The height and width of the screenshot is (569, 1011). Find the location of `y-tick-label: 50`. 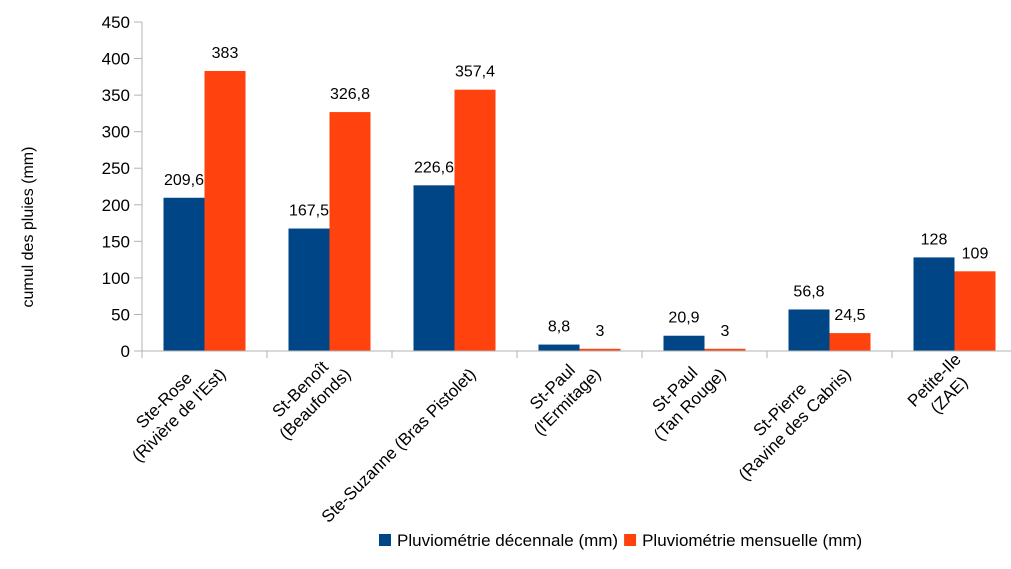

y-tick-label: 50 is located at coordinates (120, 314).